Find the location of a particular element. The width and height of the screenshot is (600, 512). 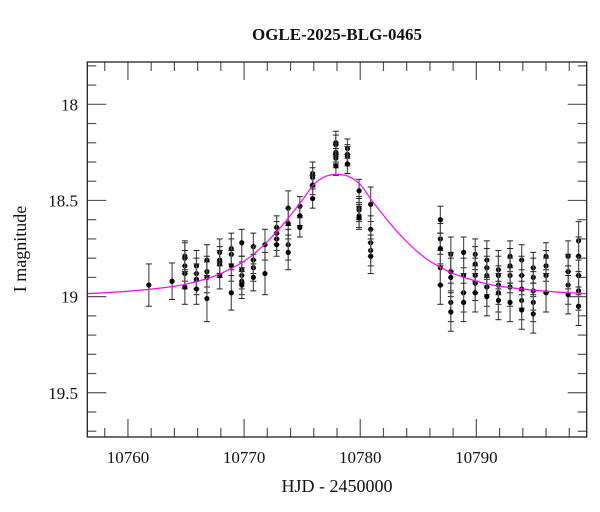

x-tick-label: 10770 is located at coordinates (244, 457).